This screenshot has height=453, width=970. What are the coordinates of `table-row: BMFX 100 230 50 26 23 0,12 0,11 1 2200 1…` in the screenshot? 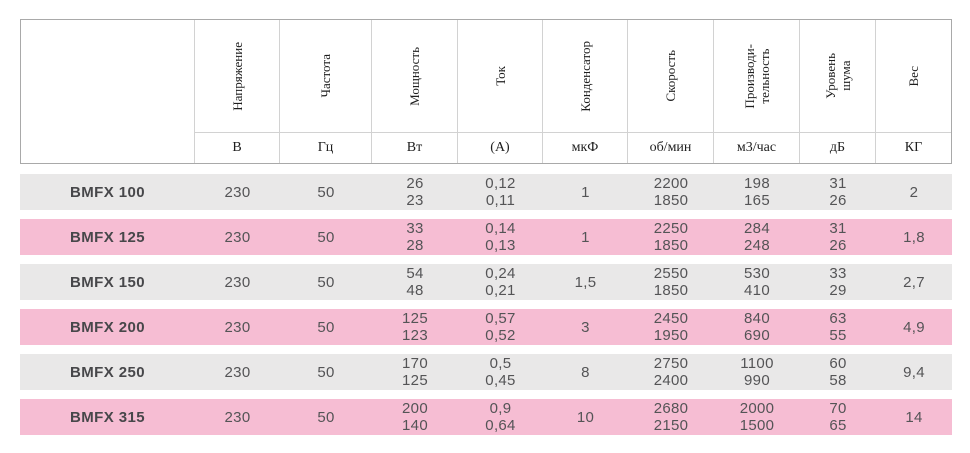 It's located at (486, 192).